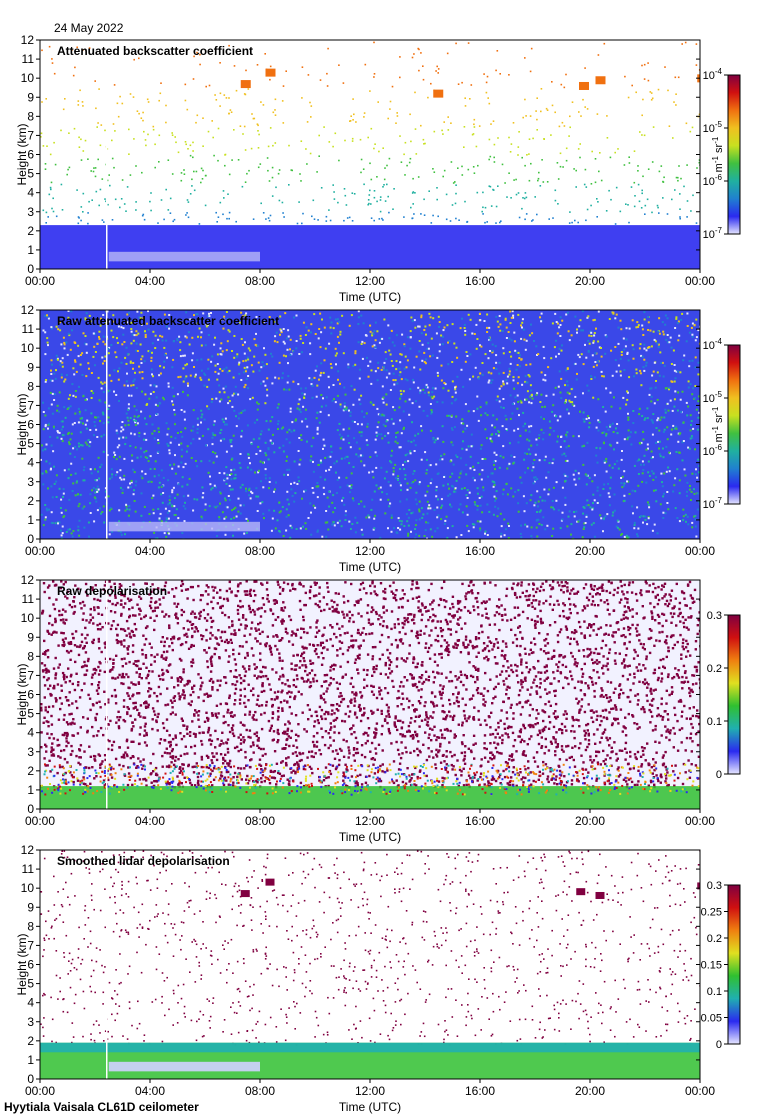  What do you see at coordinates (711, 913) in the screenshot?
I see `colorbar-tick-label: 0.25` at bounding box center [711, 913].